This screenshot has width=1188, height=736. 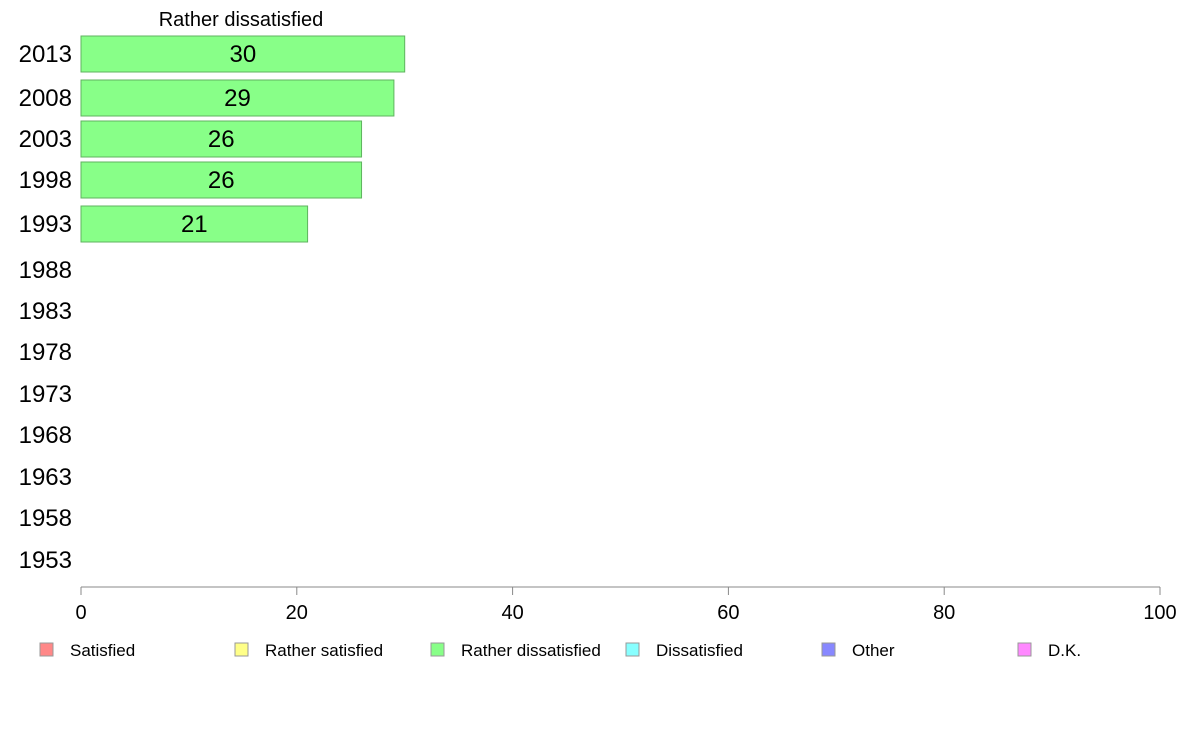 I want to click on y-tick-label: 1978, so click(x=45, y=352).